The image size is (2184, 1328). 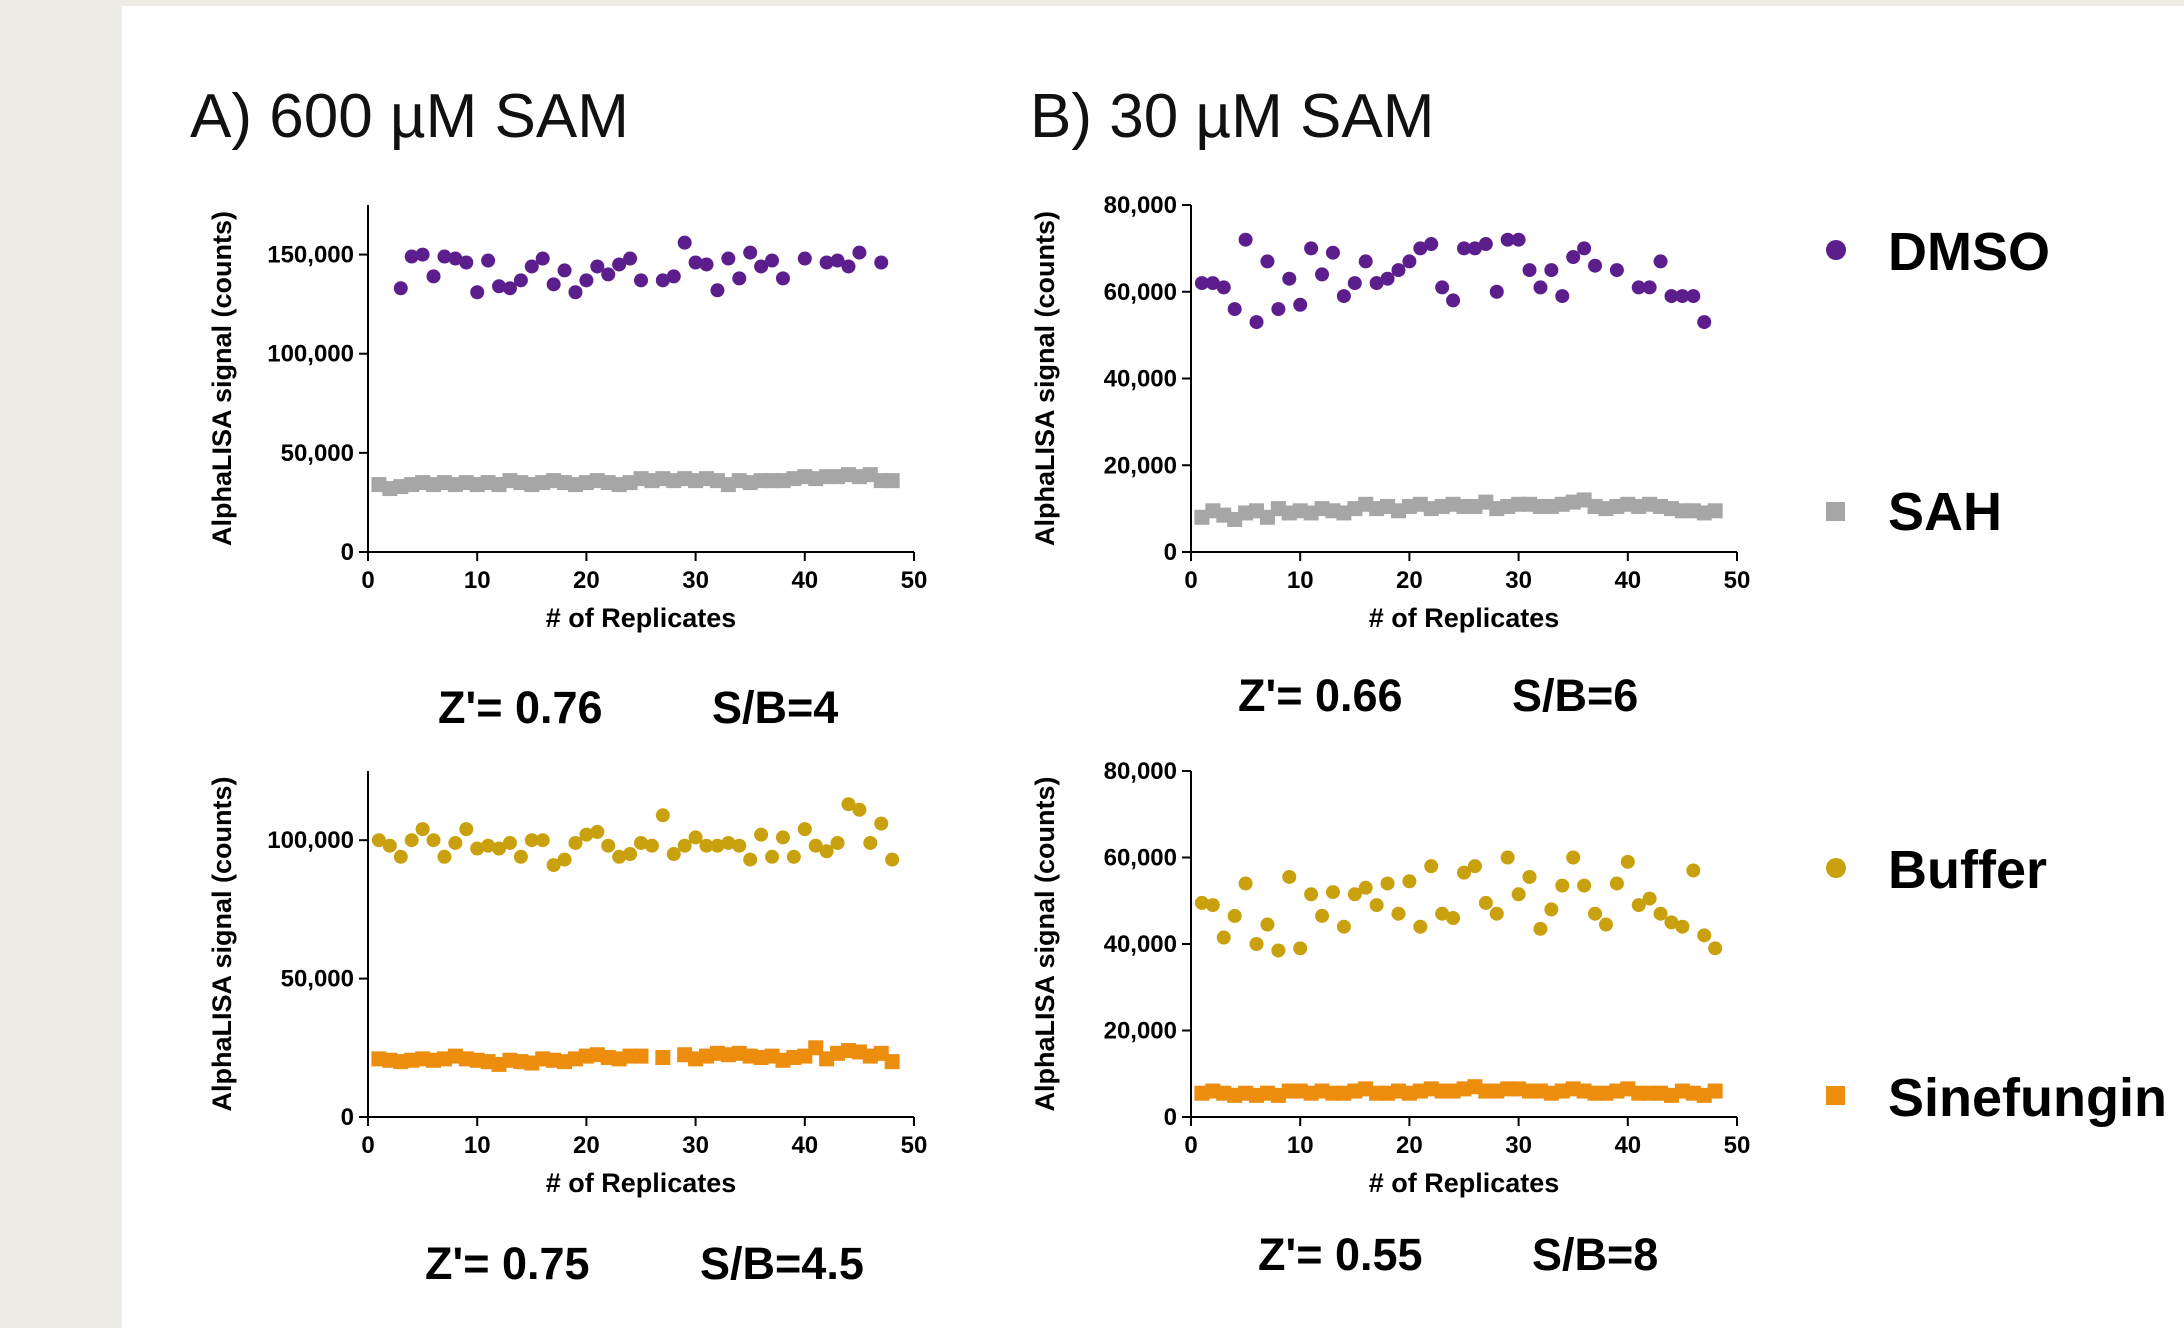 What do you see at coordinates (367, 580) in the screenshot?
I see `x-tick-label: 0` at bounding box center [367, 580].